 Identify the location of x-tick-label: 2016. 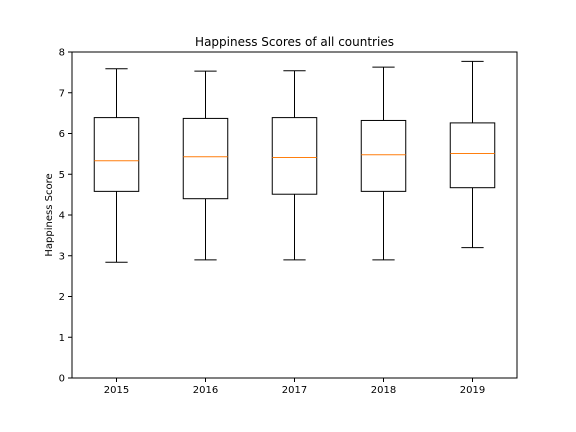
(205, 390).